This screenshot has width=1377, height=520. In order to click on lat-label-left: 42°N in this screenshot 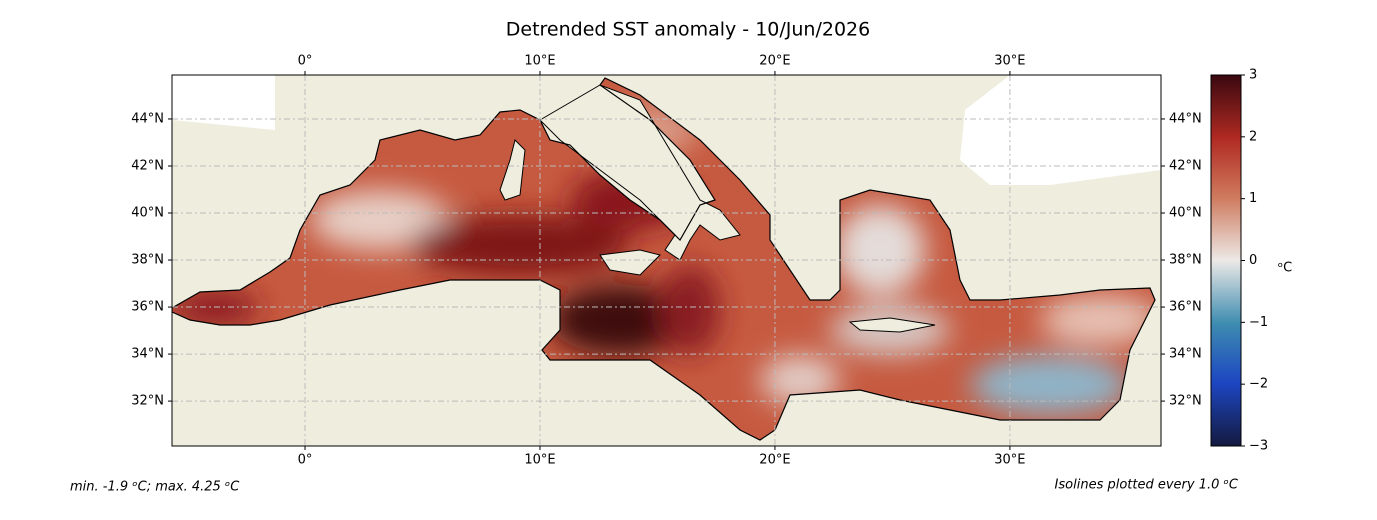, I will do `click(147, 165)`.